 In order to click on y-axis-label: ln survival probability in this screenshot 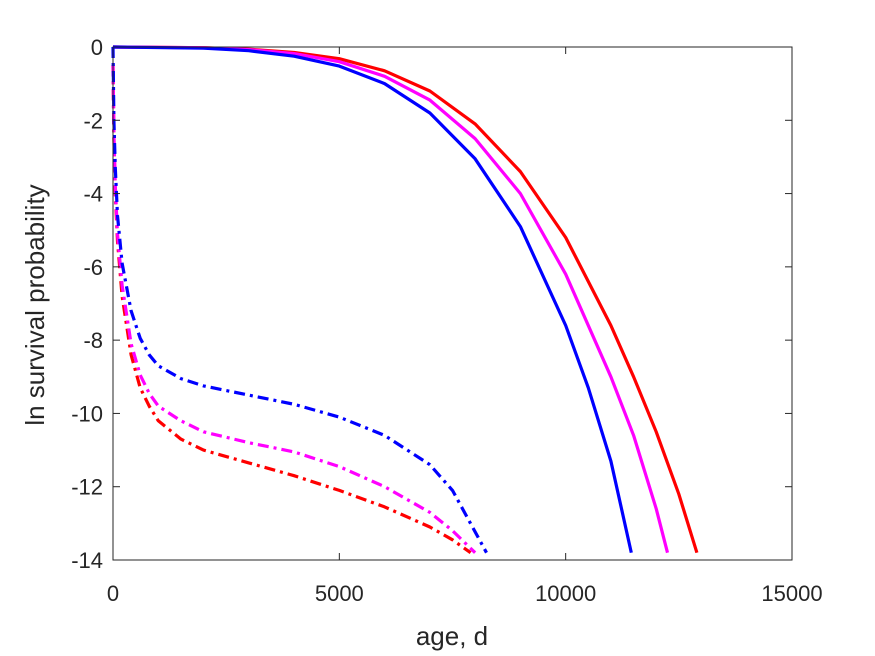, I will do `click(35, 304)`.